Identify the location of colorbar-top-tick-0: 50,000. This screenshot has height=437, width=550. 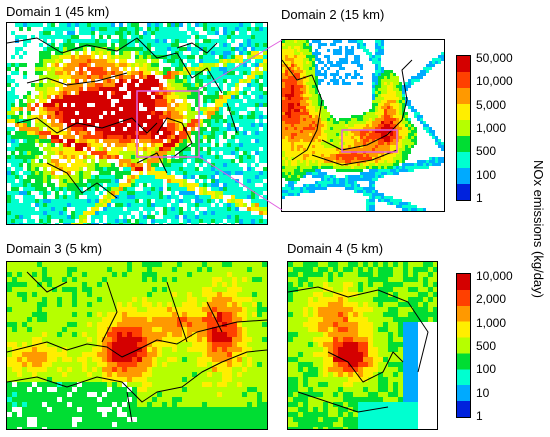
(494, 58).